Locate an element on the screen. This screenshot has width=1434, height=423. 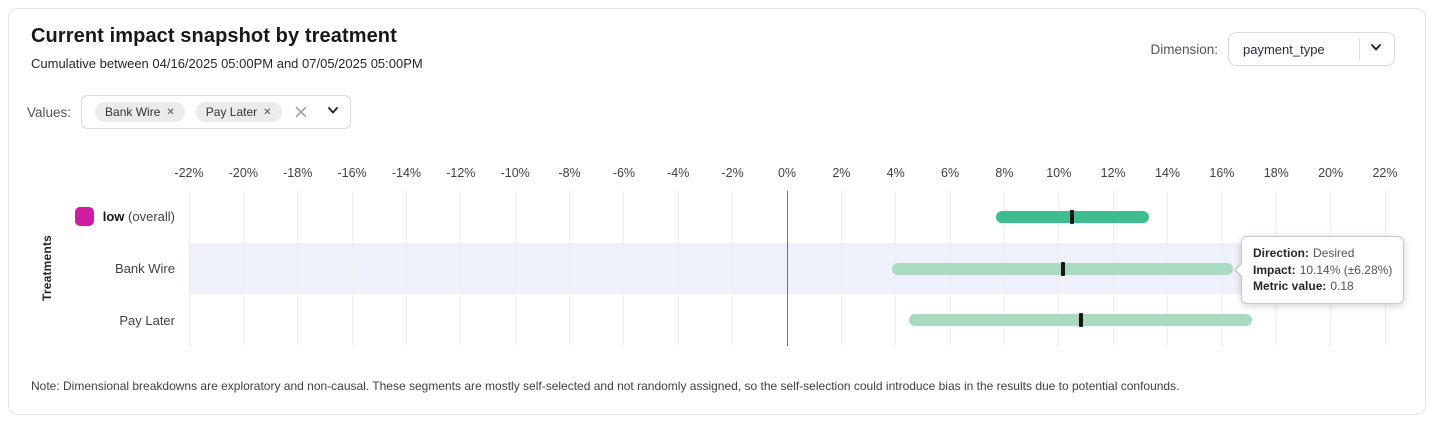
zero-line is located at coordinates (787, 268).